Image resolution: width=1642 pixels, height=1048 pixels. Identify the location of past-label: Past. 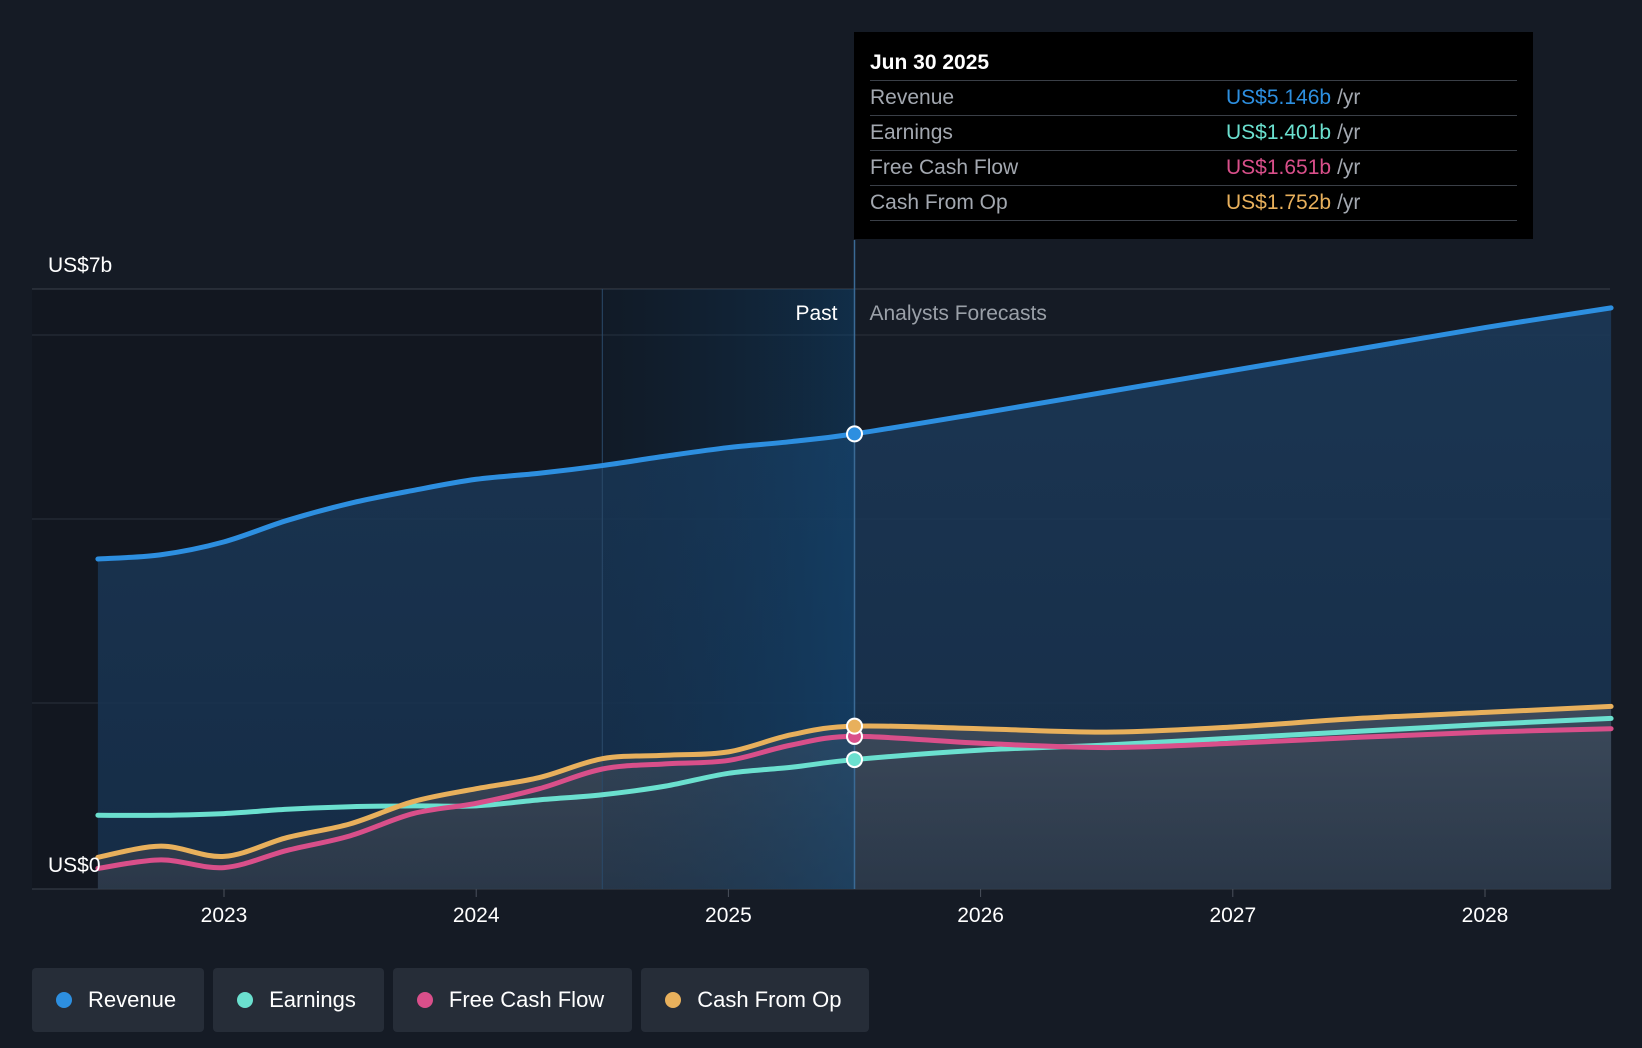
(816, 313).